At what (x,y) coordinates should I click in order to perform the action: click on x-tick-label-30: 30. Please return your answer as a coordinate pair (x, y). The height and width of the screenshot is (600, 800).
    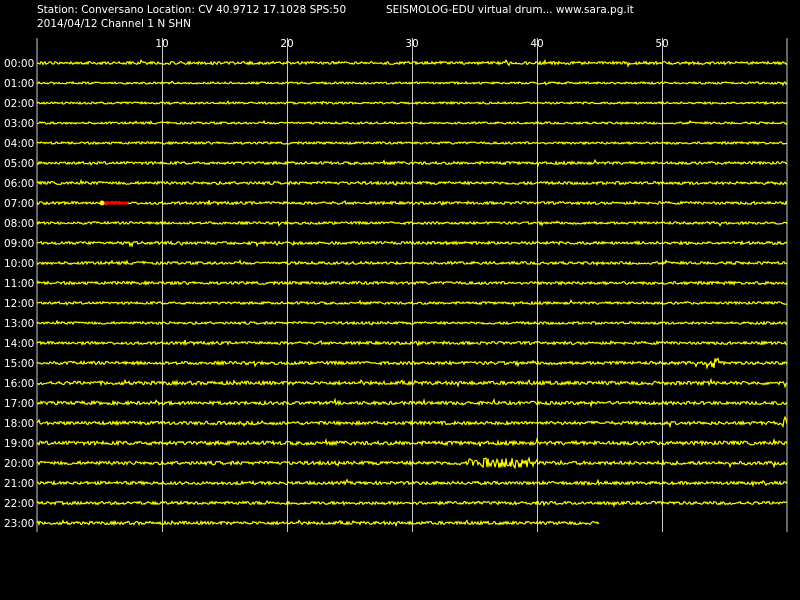
    Looking at the image, I should click on (411, 44).